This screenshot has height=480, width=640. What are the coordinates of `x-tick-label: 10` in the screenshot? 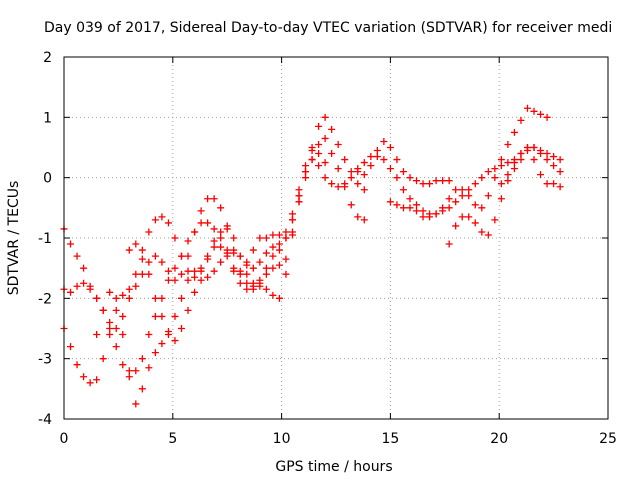 It's located at (282, 439).